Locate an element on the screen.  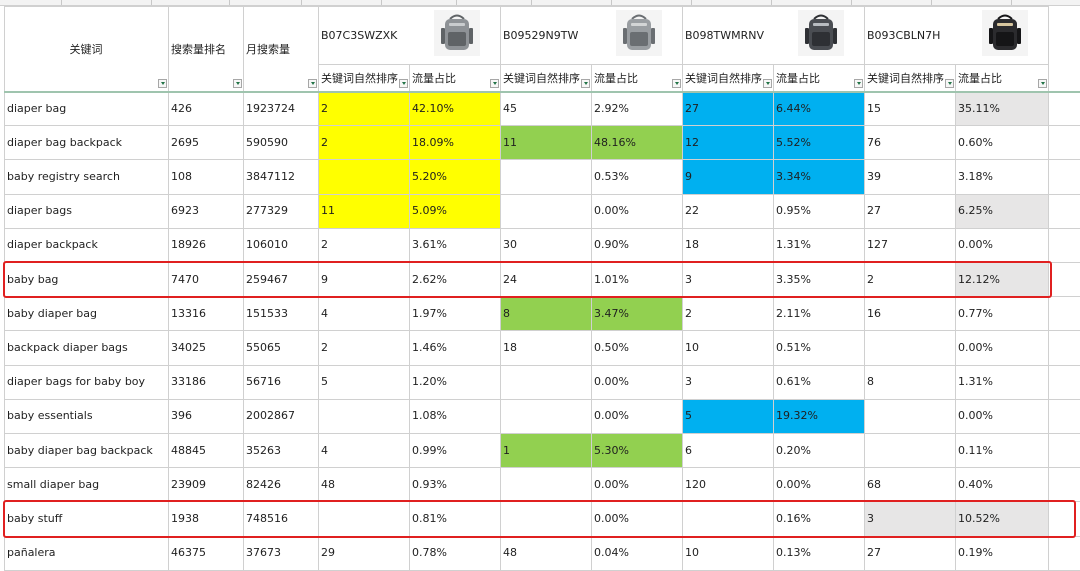
table-cell: 5 is located at coordinates (727, 415).